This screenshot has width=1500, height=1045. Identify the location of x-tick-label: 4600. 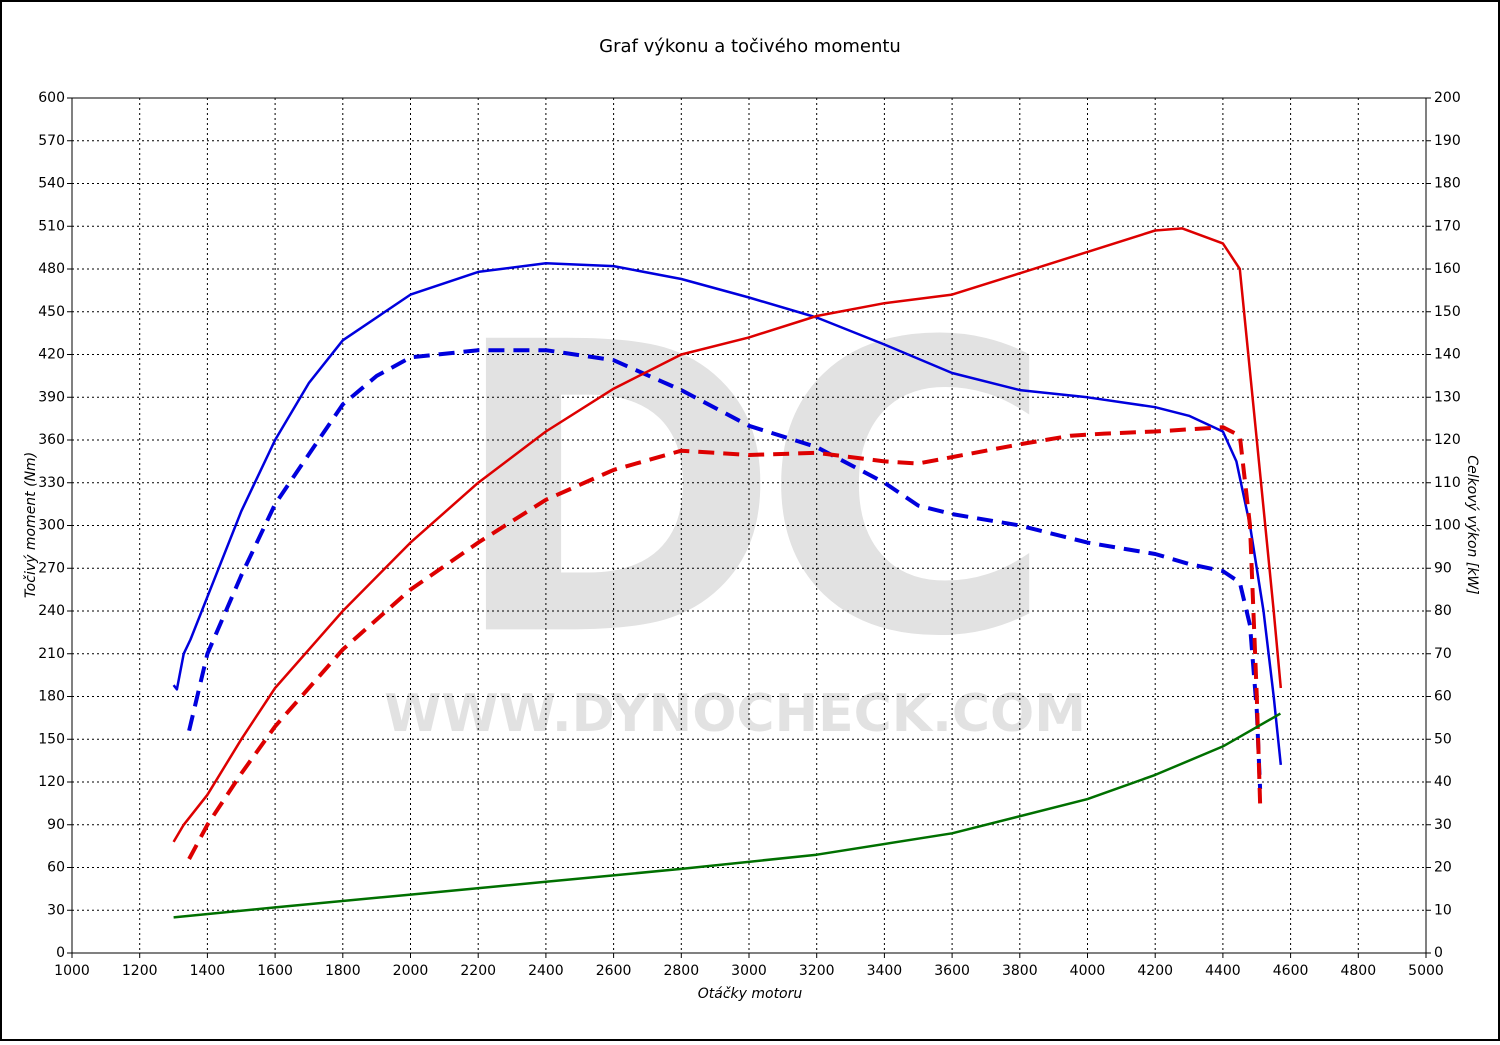
(1291, 971).